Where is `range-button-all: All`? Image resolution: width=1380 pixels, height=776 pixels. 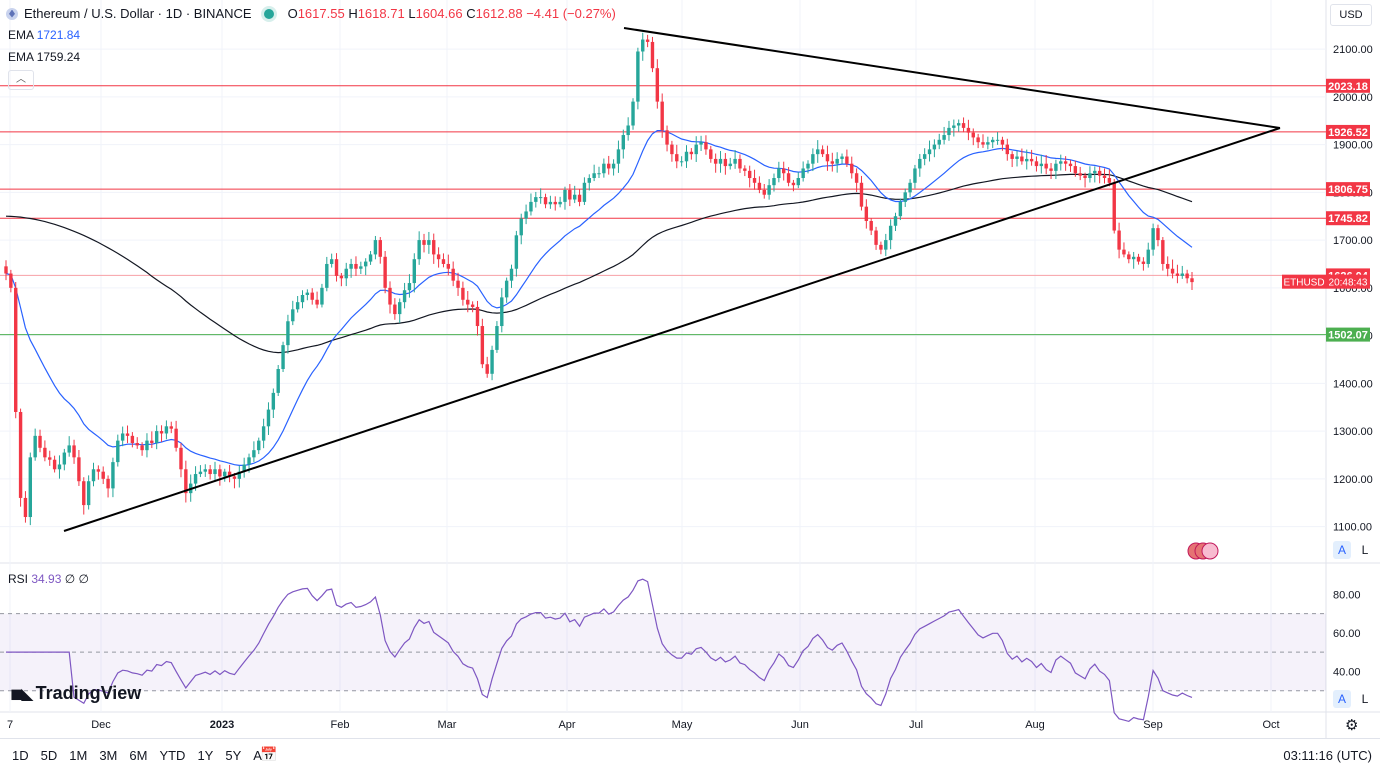 range-button-all: All is located at coordinates (260, 755).